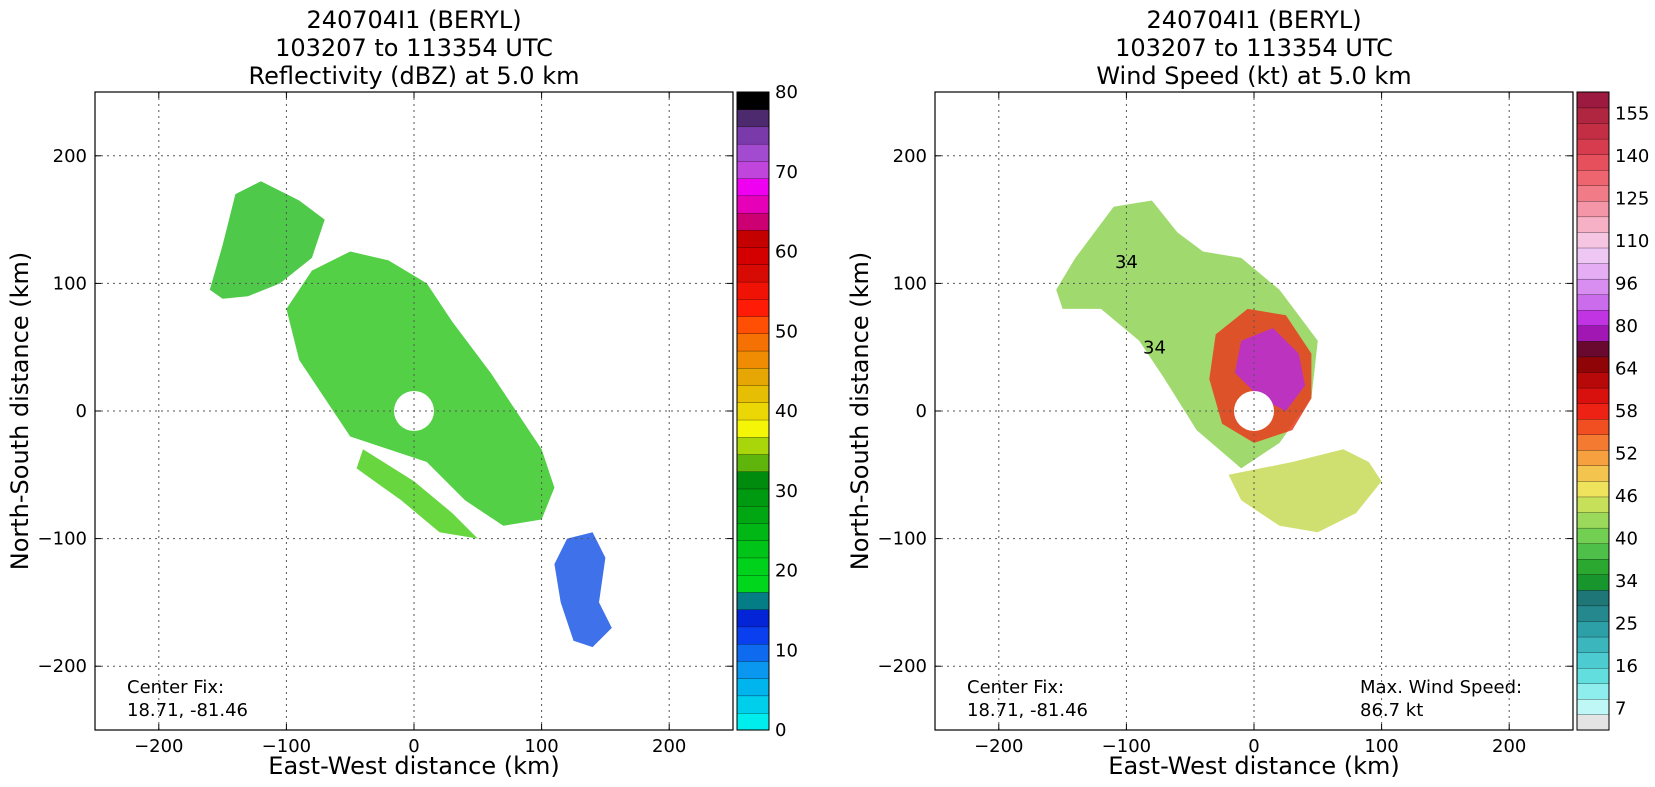 This screenshot has width=1655, height=787. What do you see at coordinates (1593, 411) in the screenshot?
I see `wind-colorbar-frame` at bounding box center [1593, 411].